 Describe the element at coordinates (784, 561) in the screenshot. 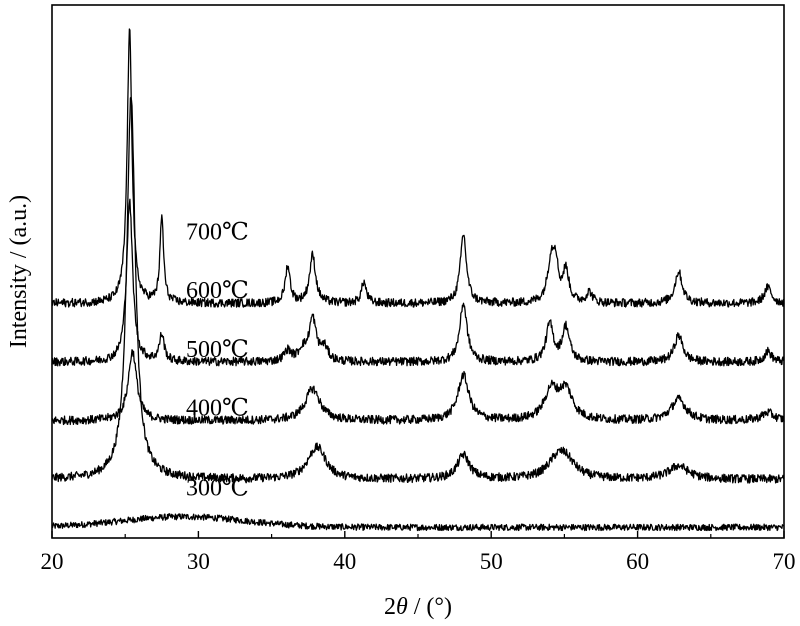

I see `x-tick-label-70: 70` at that location.